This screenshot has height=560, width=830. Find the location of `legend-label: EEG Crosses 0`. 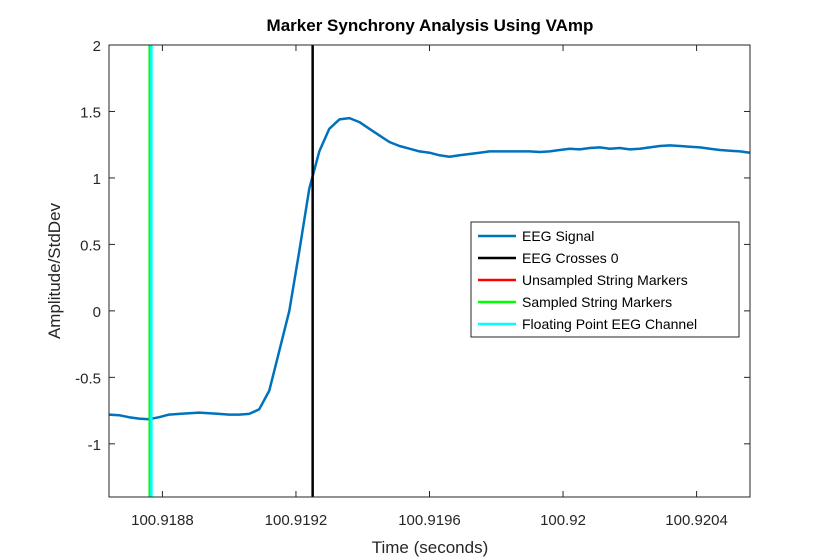

legend-label: EEG Crosses 0 is located at coordinates (570, 258).